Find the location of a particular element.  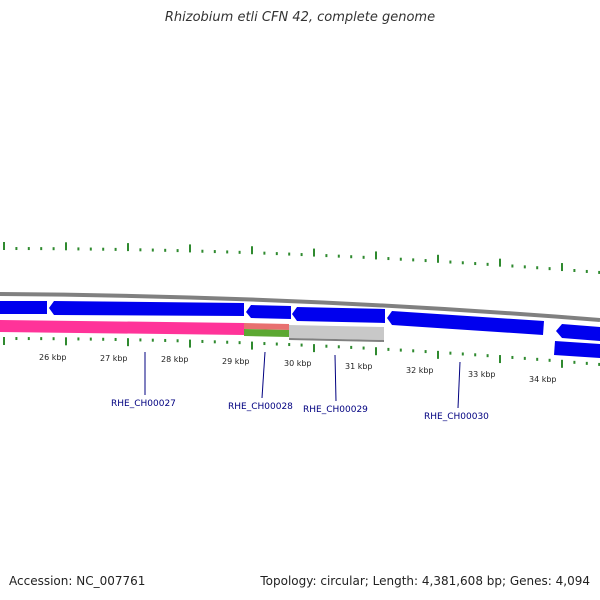

genome-backbone is located at coordinates (300, 307).